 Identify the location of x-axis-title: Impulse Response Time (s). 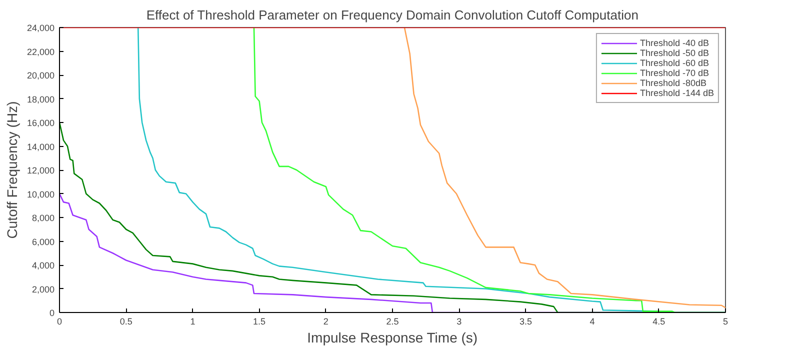
(392, 338).